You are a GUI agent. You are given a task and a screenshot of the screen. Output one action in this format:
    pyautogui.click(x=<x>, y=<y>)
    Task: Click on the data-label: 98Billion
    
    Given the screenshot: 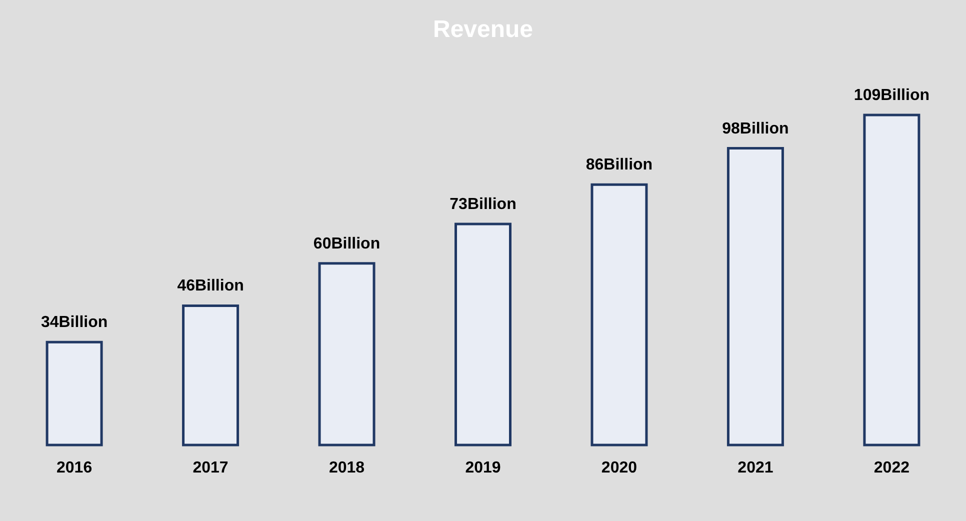 What is the action you would take?
    pyautogui.click(x=755, y=129)
    